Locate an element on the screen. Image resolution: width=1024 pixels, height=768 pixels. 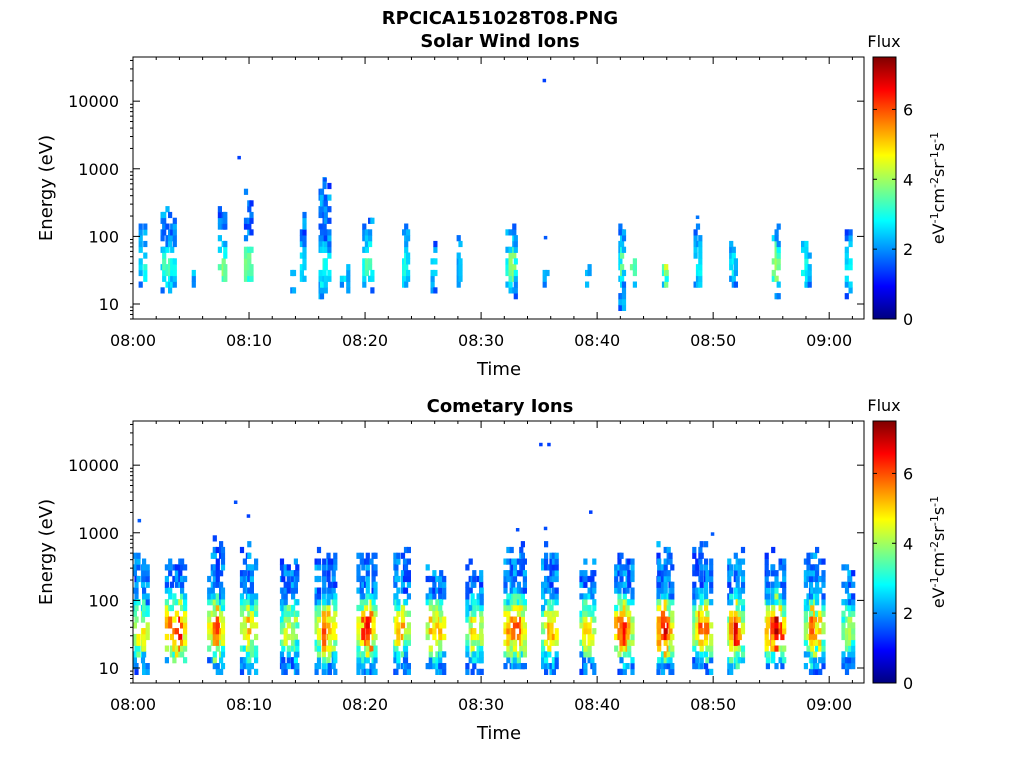
x-tick-label: 08:20 is located at coordinates (365, 340).